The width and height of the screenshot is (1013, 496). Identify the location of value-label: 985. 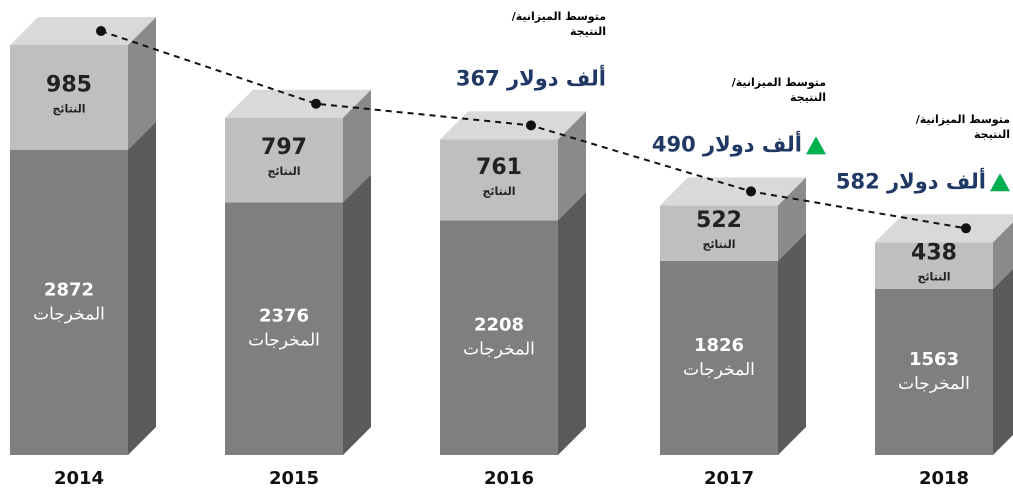
(69, 84).